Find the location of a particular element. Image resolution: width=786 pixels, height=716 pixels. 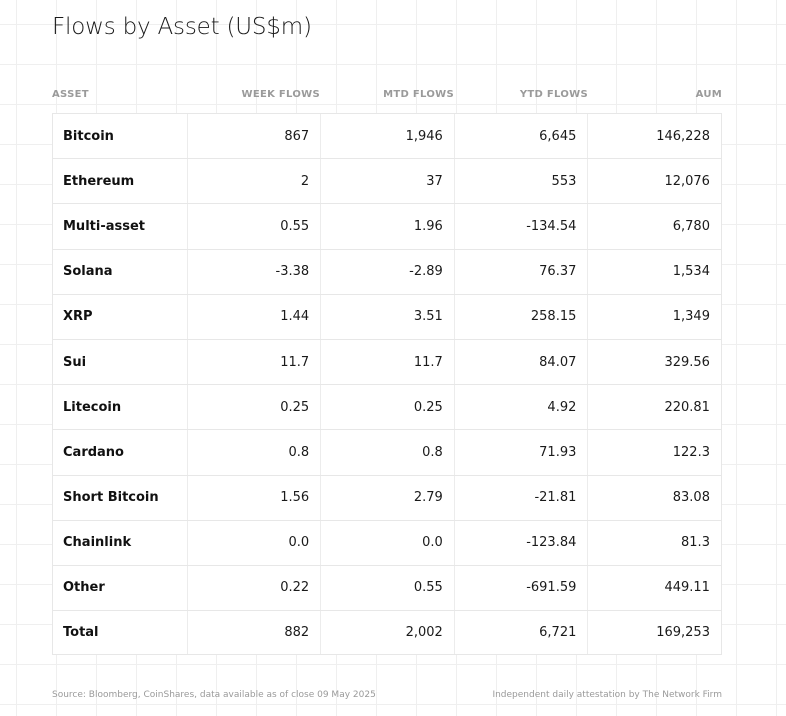

asset-name: Short Bitcoin is located at coordinates (111, 498).